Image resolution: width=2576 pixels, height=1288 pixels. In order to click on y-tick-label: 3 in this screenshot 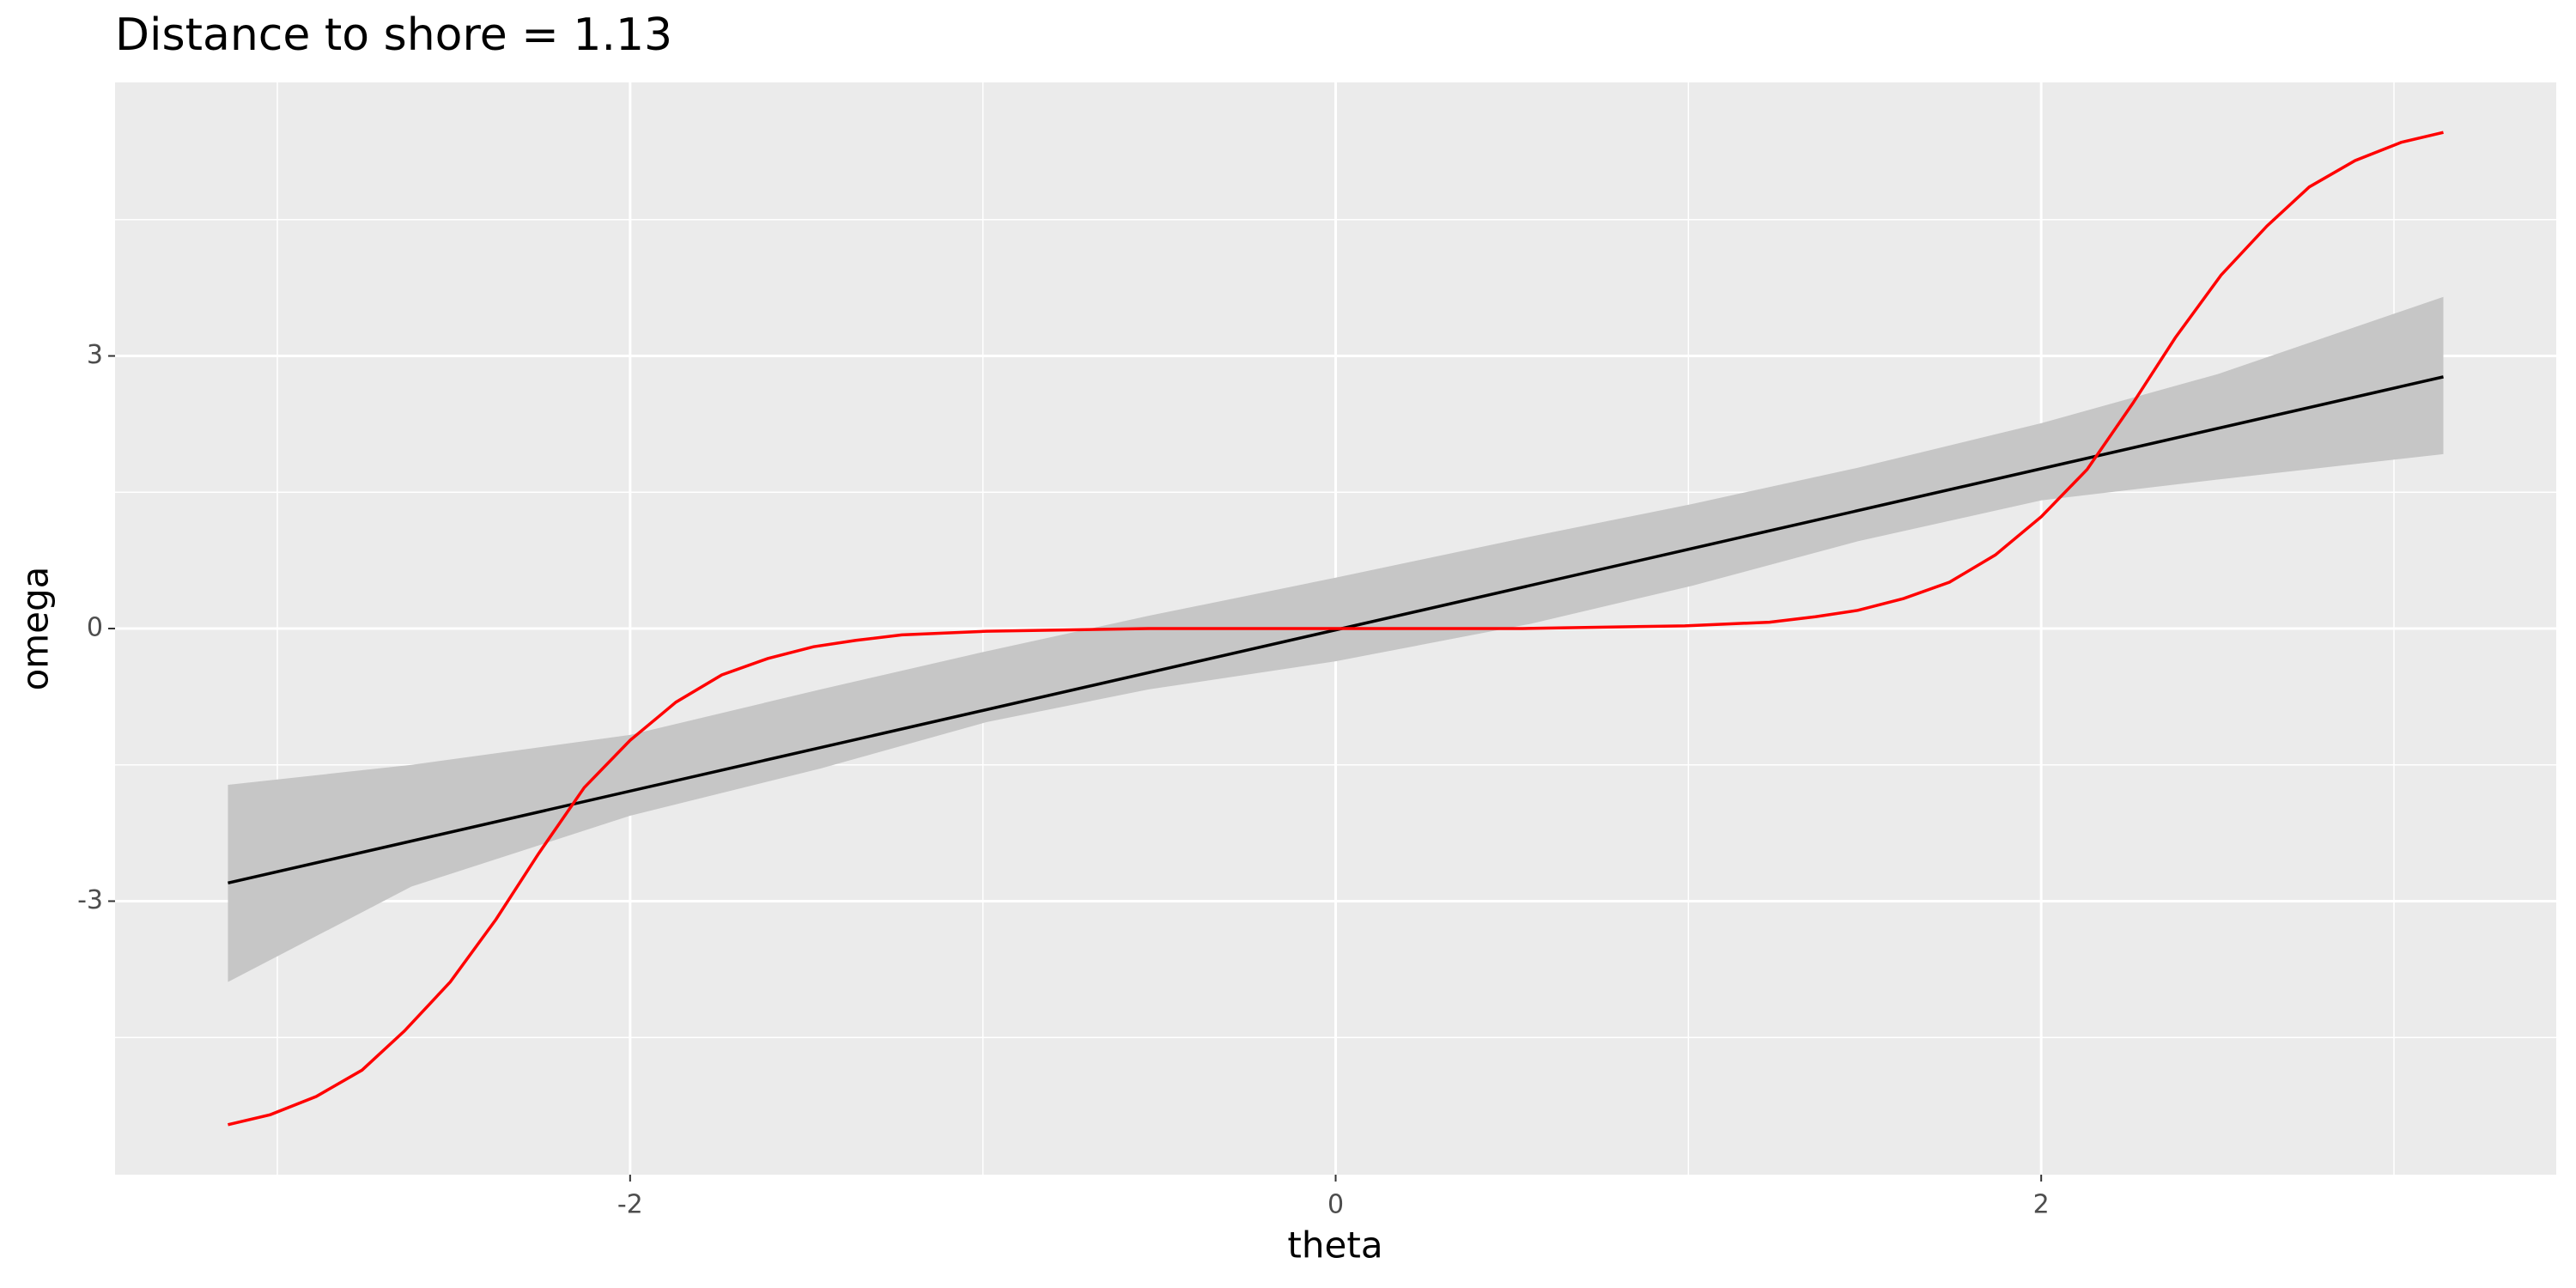, I will do `click(95, 355)`.